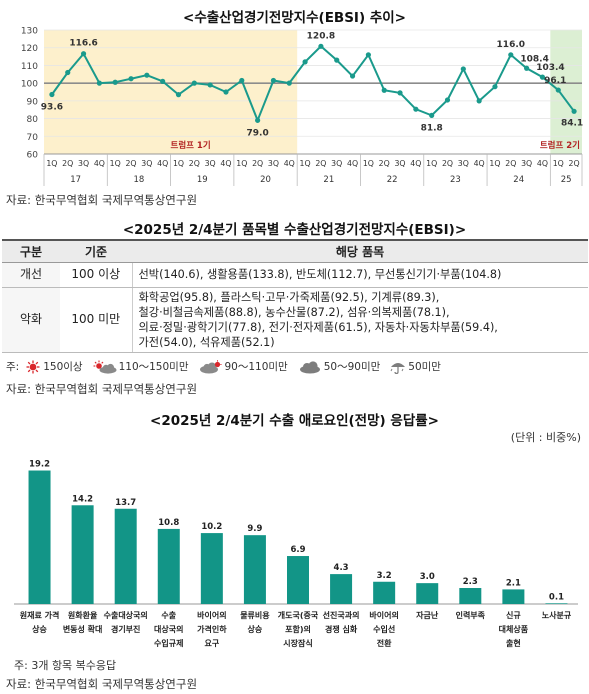  Describe the element at coordinates (126, 615) in the screenshot. I see `category-label: 수출대상국의` at that location.